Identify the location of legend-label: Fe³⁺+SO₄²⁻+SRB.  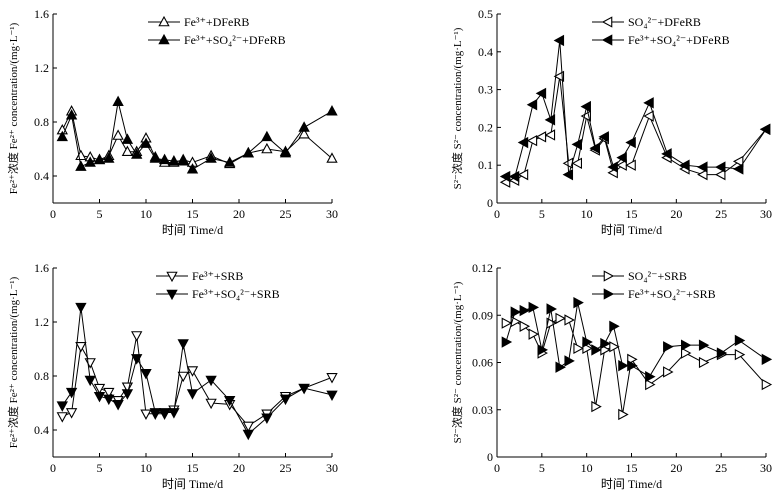
(672, 294).